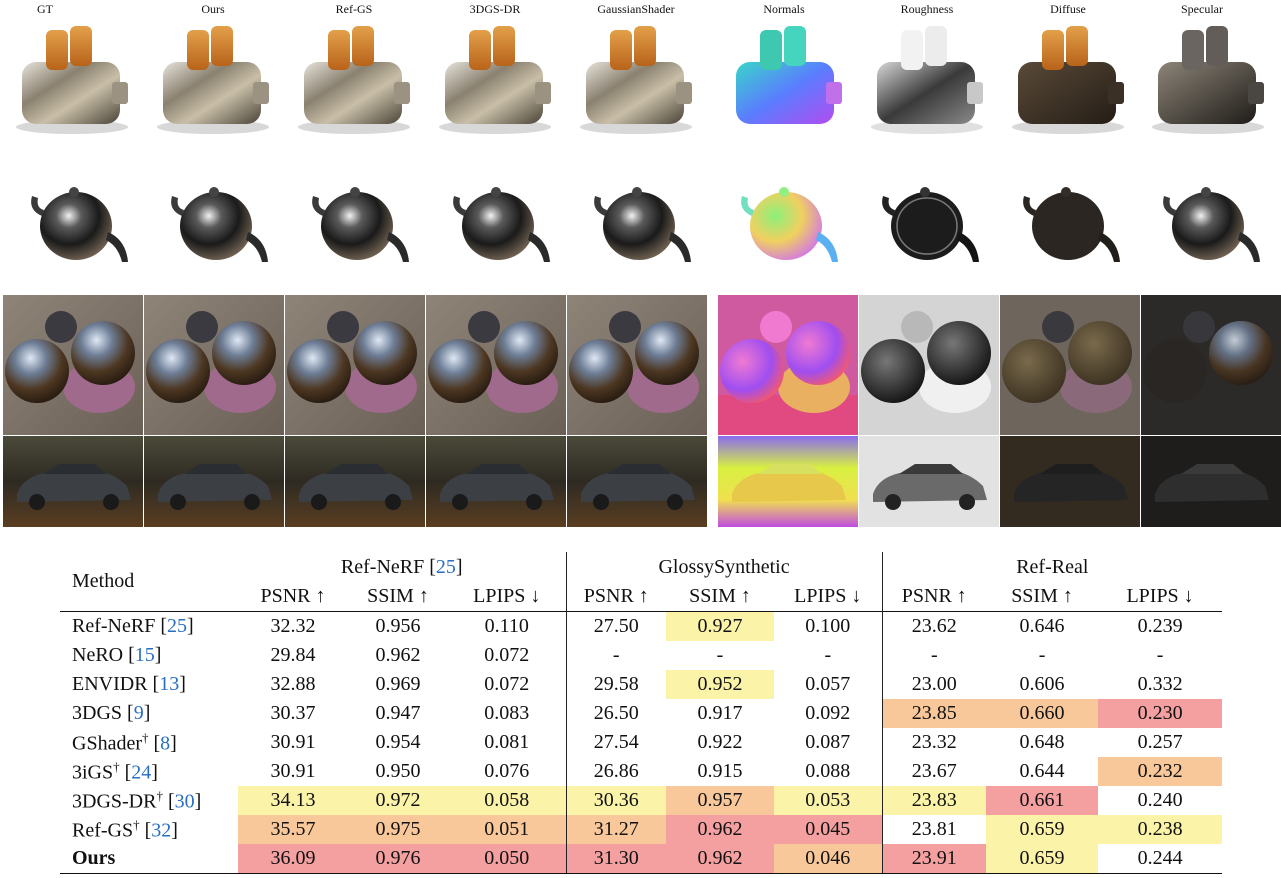  Describe the element at coordinates (293, 771) in the screenshot. I see `metric-value: 30.91` at that location.